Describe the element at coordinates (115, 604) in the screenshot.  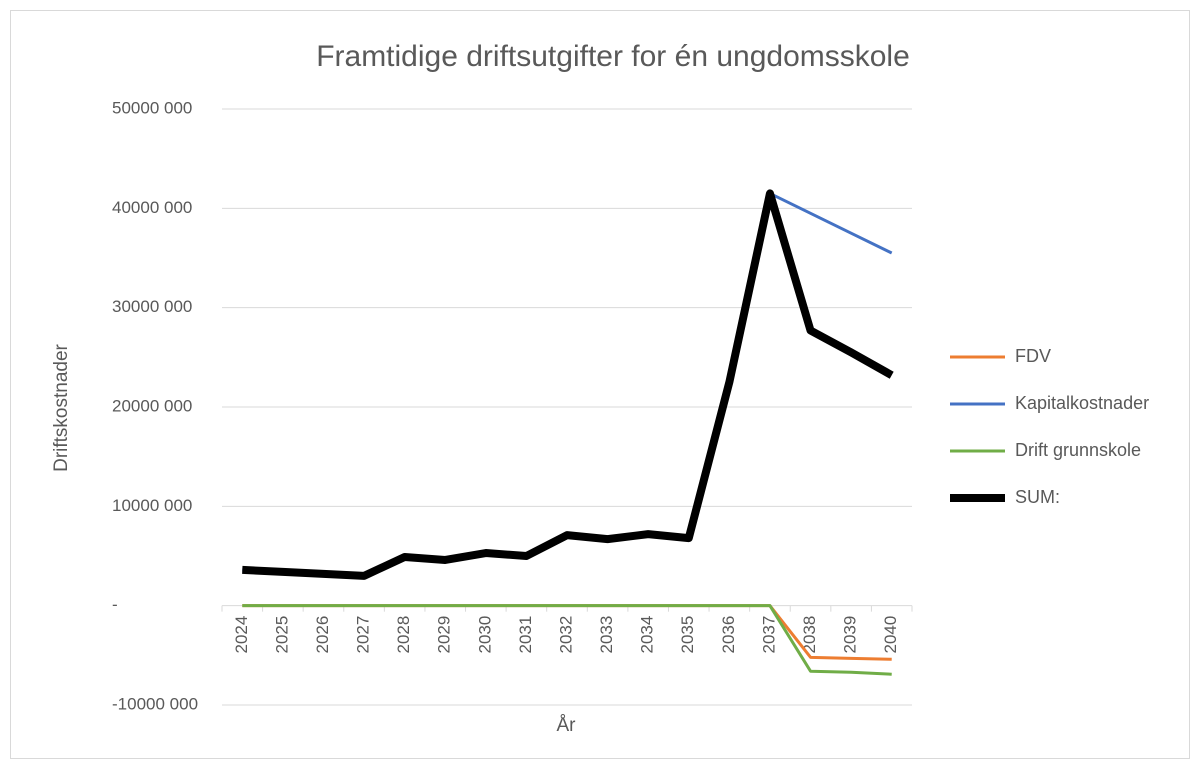
I see `y-tick-label: -` at that location.